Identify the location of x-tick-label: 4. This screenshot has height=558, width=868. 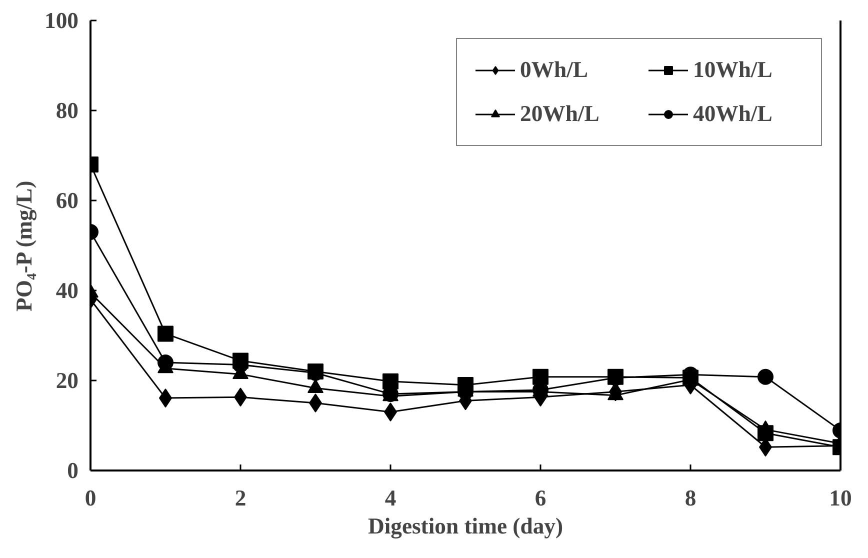
(390, 498).